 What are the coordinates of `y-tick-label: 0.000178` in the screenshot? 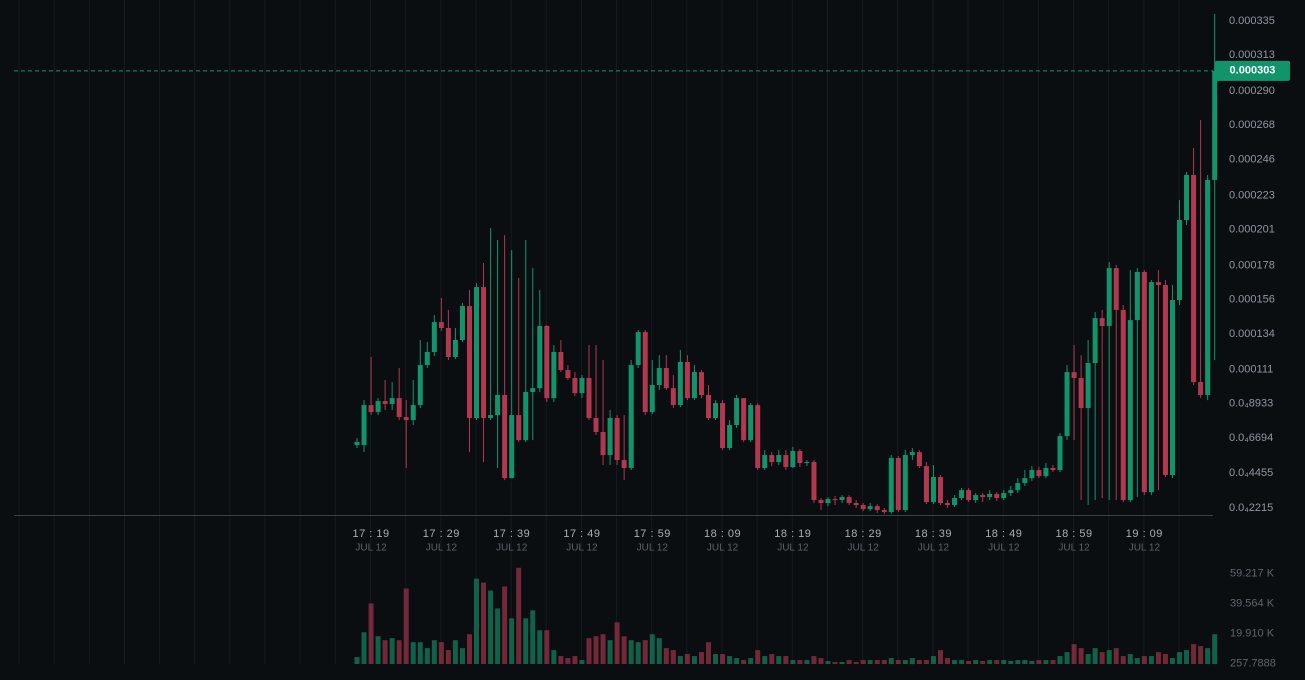 It's located at (1252, 265).